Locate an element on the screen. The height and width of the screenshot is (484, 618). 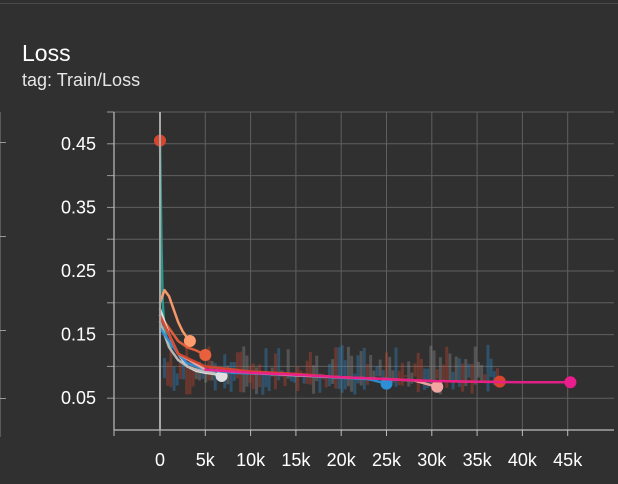
y-tick-label: 0.45 is located at coordinates (78, 144).